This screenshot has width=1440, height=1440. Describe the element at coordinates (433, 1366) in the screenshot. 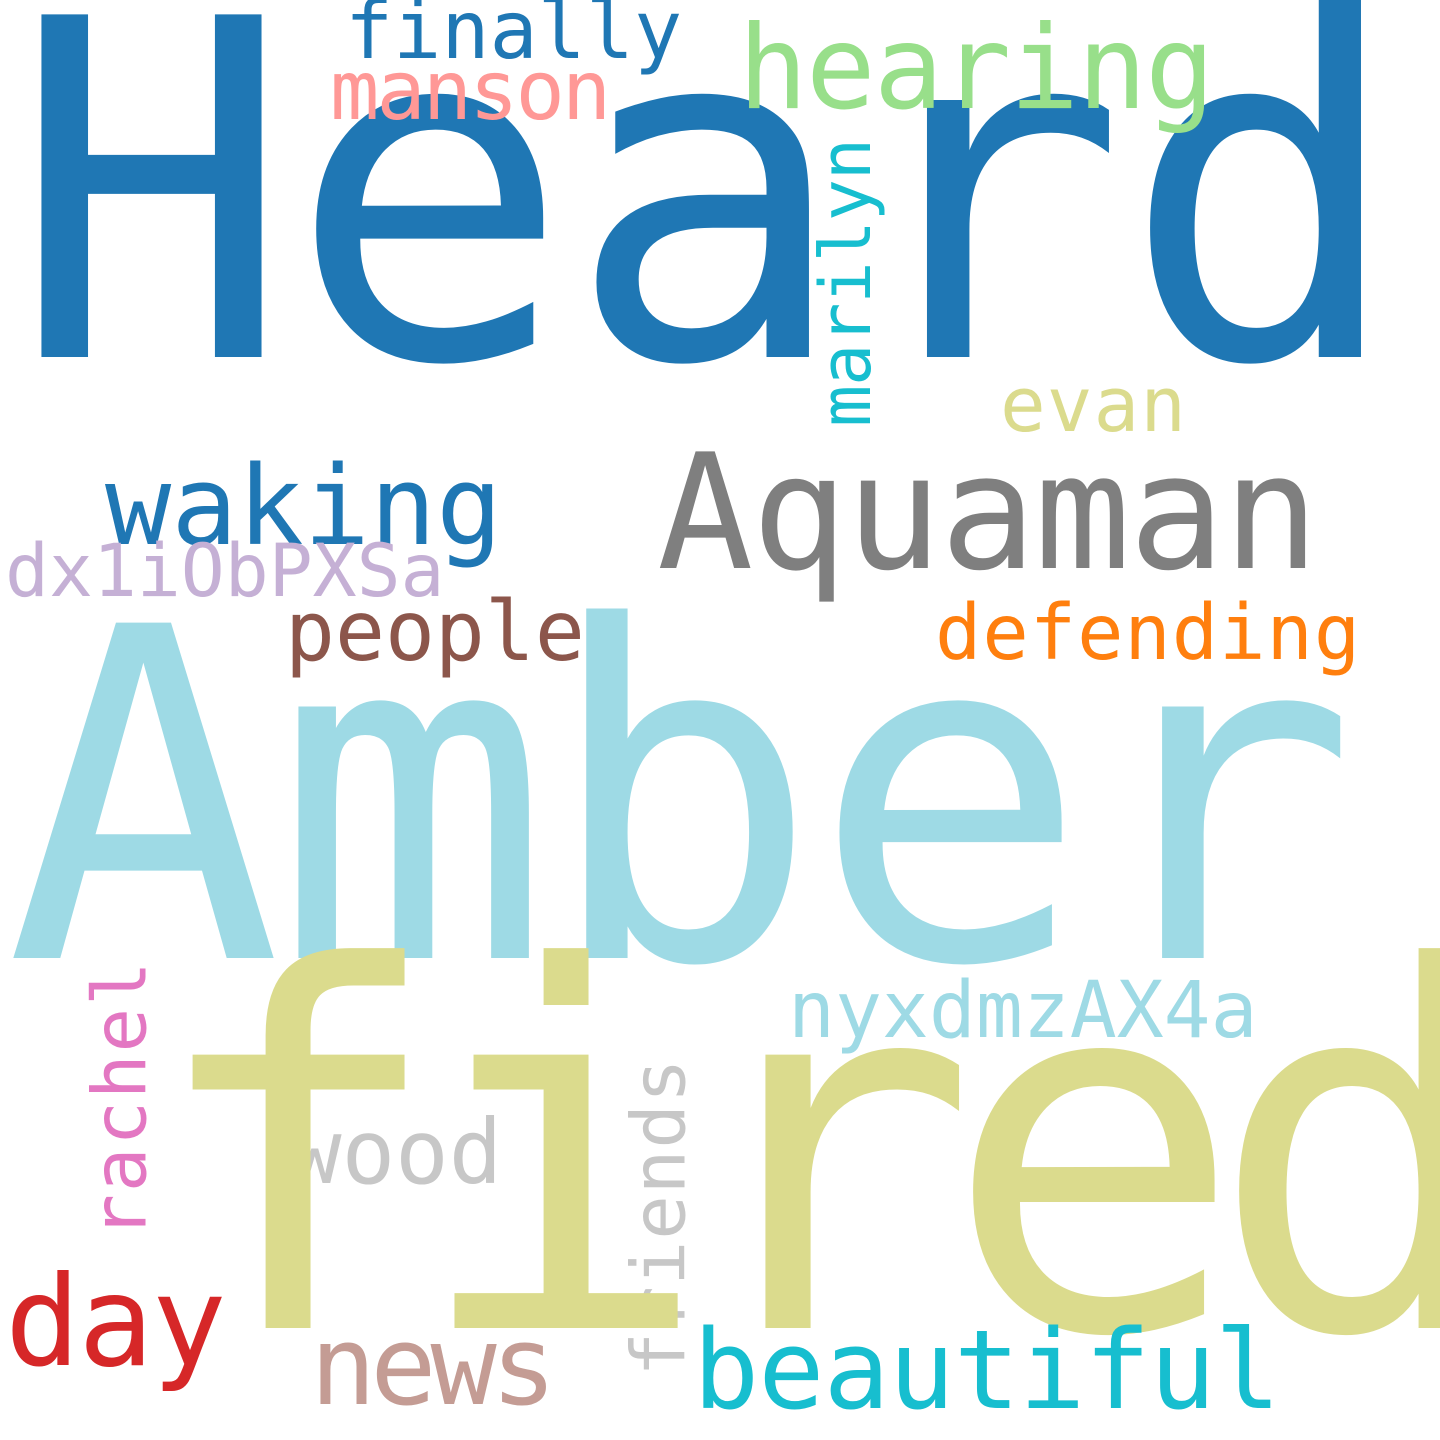

I see `word-news: news` at that location.